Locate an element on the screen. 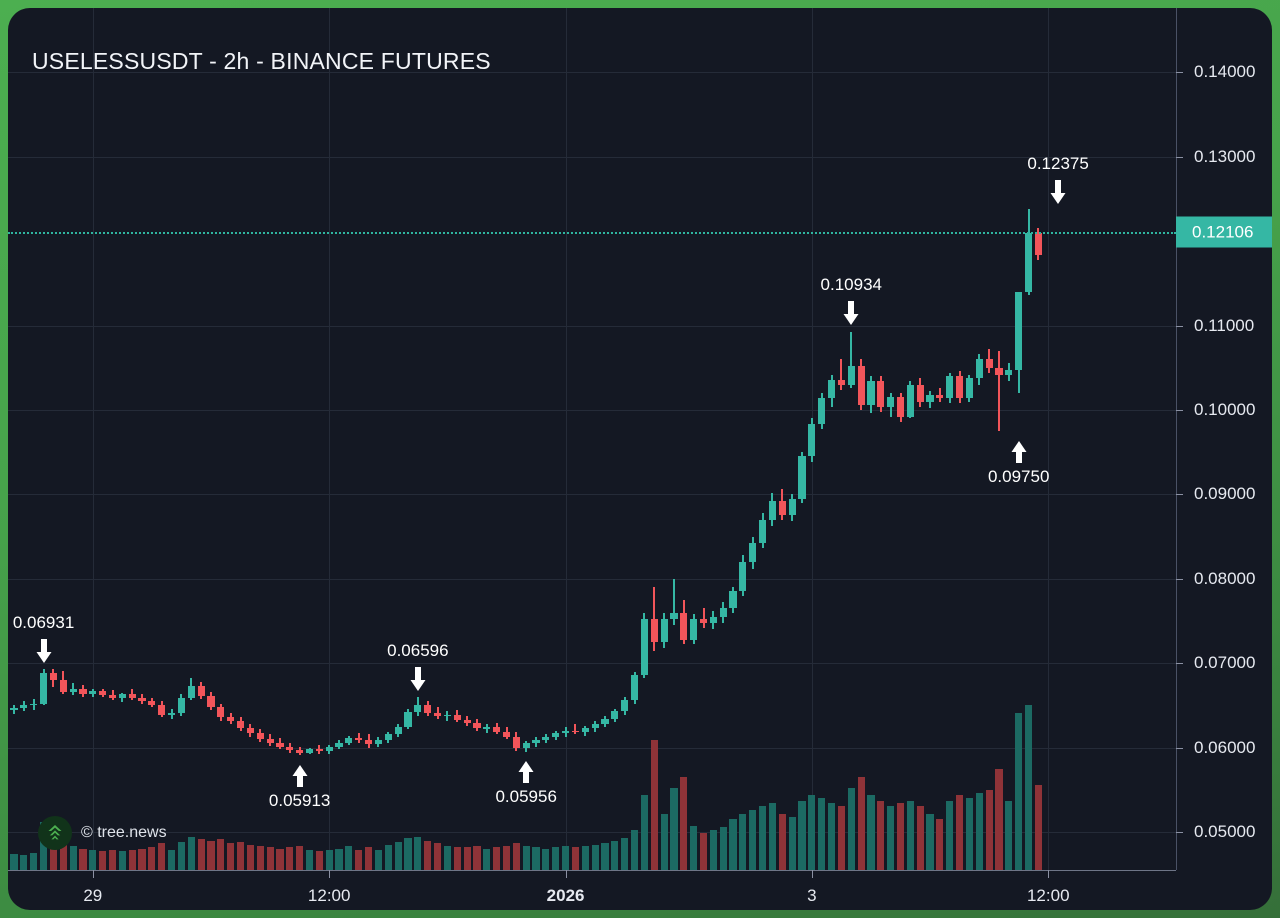 The image size is (1280, 918). watermark: © tree.news is located at coordinates (102, 833).